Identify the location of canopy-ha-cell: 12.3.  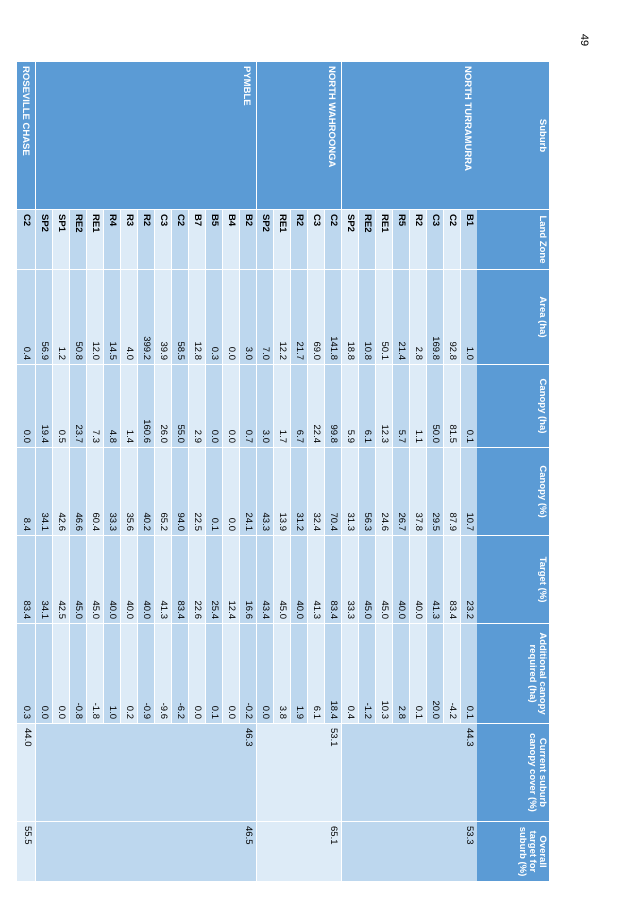
(383, 406).